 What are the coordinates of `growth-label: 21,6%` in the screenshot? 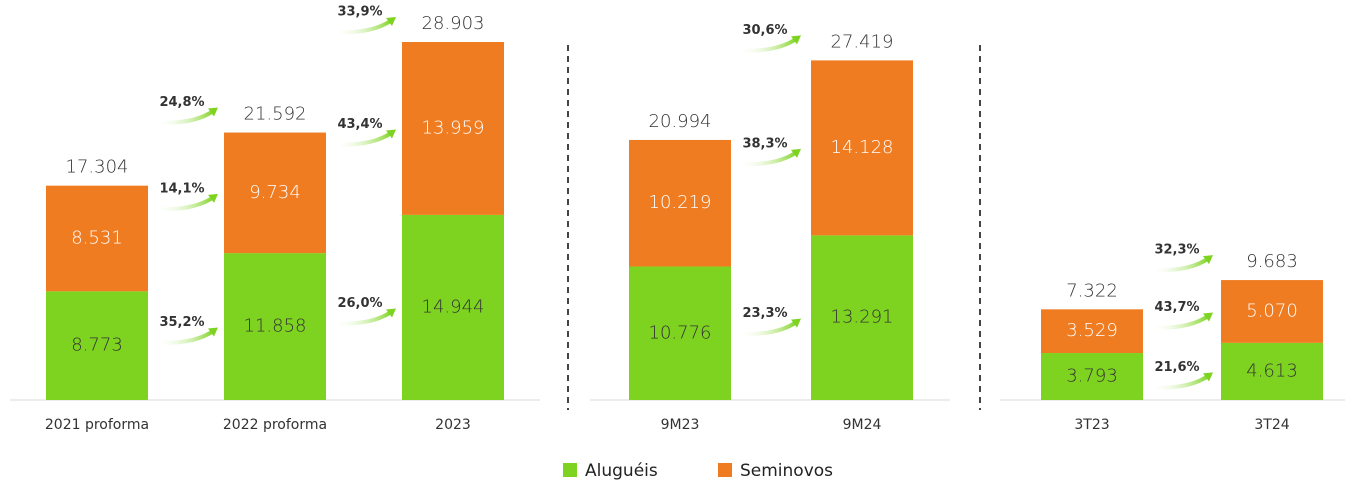 It's located at (1176, 367).